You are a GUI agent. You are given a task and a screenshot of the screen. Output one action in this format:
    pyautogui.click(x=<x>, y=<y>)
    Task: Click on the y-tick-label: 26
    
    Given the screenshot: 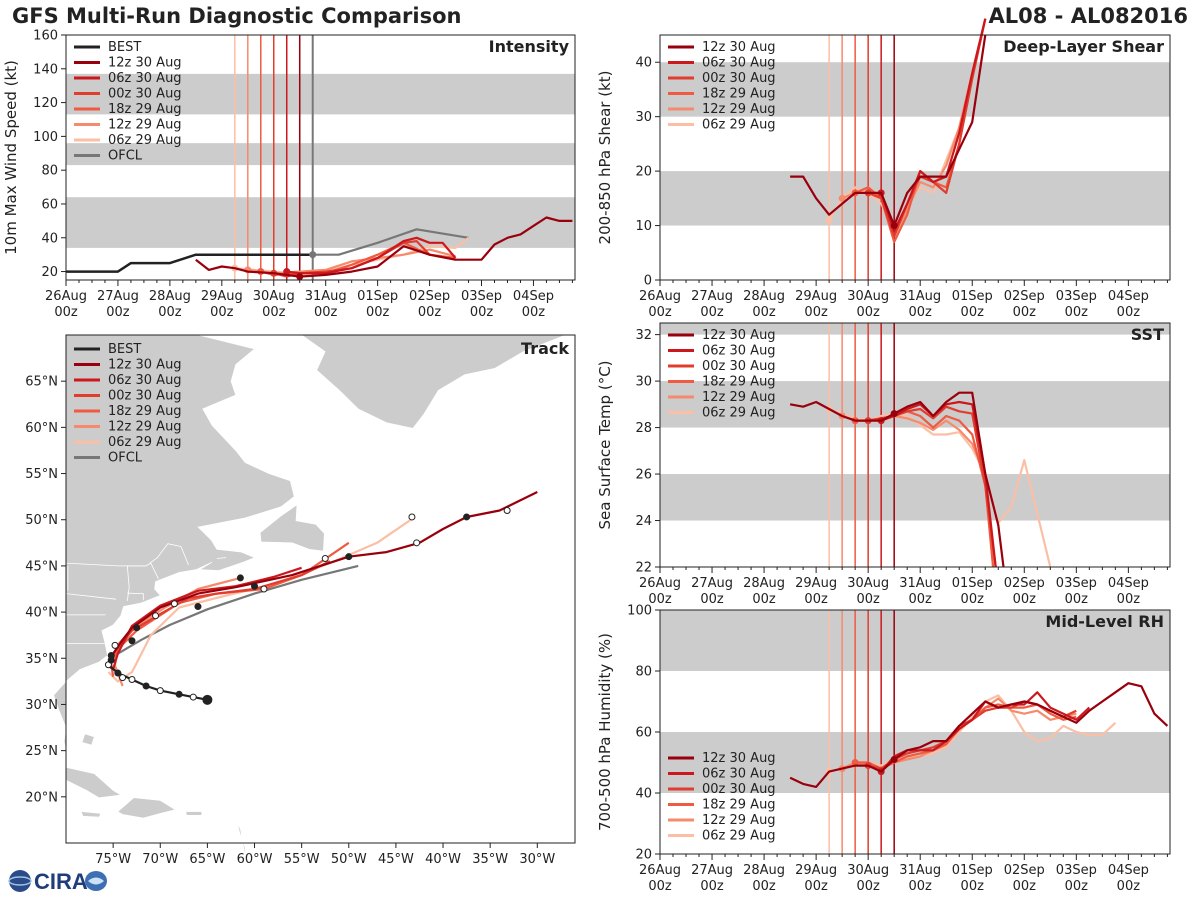 What is the action you would take?
    pyautogui.click(x=643, y=475)
    